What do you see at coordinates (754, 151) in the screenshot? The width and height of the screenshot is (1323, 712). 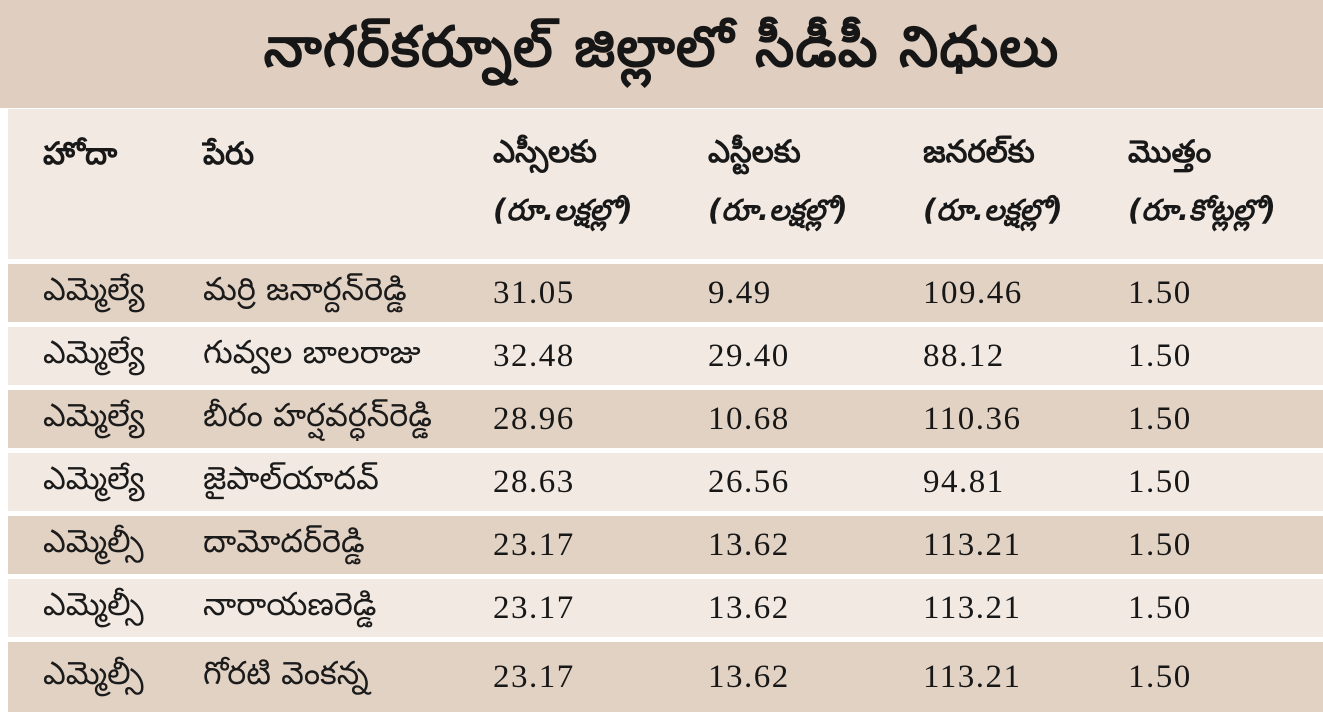 I see `column-label: ఎస్టీలకు` at bounding box center [754, 151].